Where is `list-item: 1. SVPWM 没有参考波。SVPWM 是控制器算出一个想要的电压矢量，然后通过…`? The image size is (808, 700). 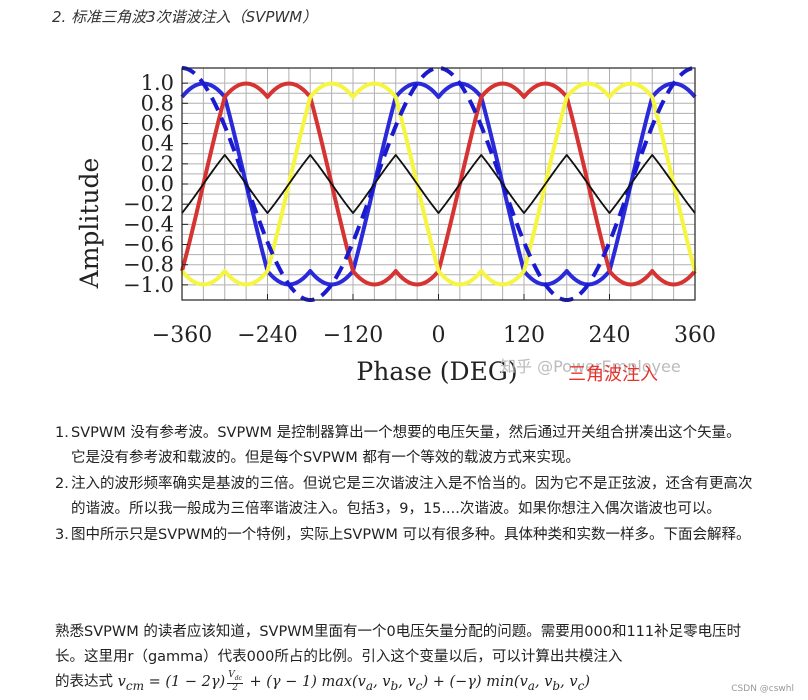
list-item: 1. SVPWM 没有参考波。SVPWM 是控制器算出一个想要的电压矢量，然后通过… is located at coordinates (405, 445).